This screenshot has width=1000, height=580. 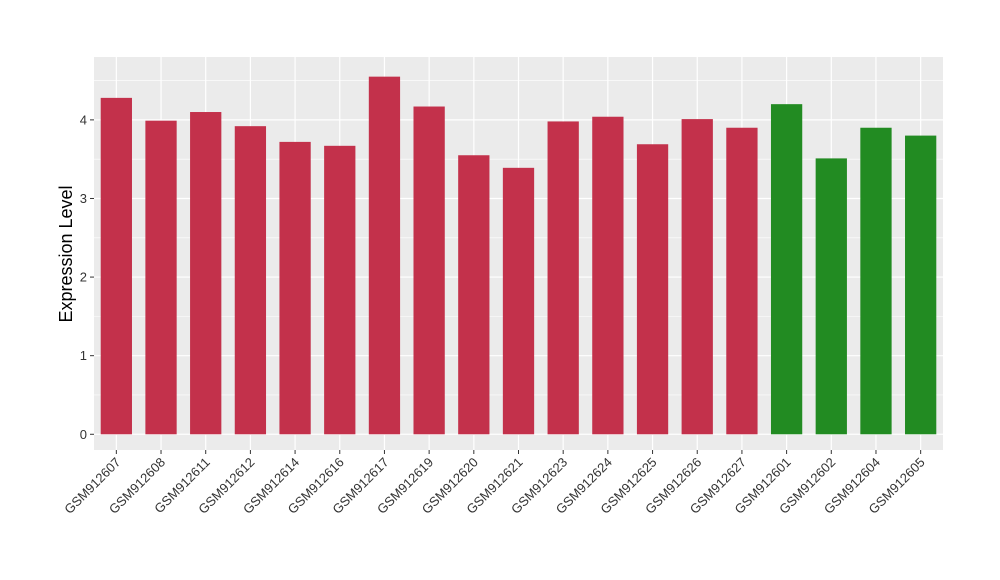 What do you see at coordinates (697, 277) in the screenshot?
I see `bar-GSM912626` at bounding box center [697, 277].